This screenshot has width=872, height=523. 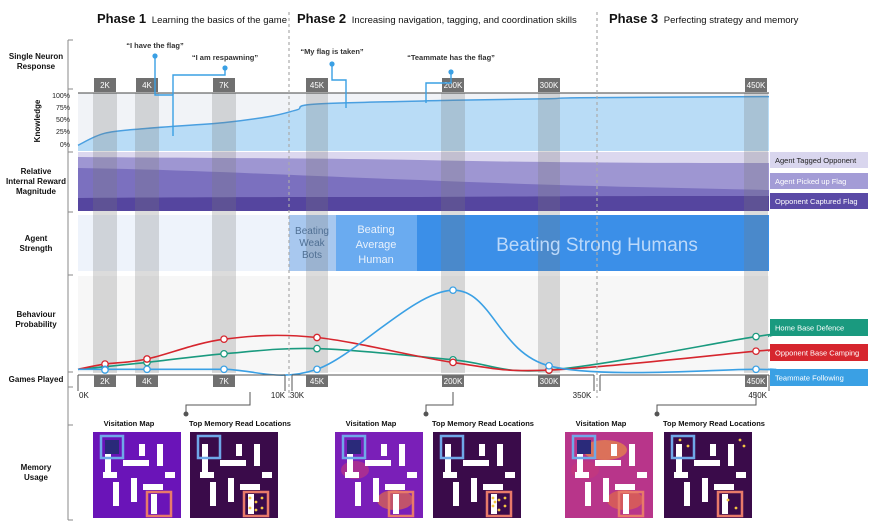 What do you see at coordinates (756, 233) in the screenshot?
I see `marker-column-450K` at bounding box center [756, 233].